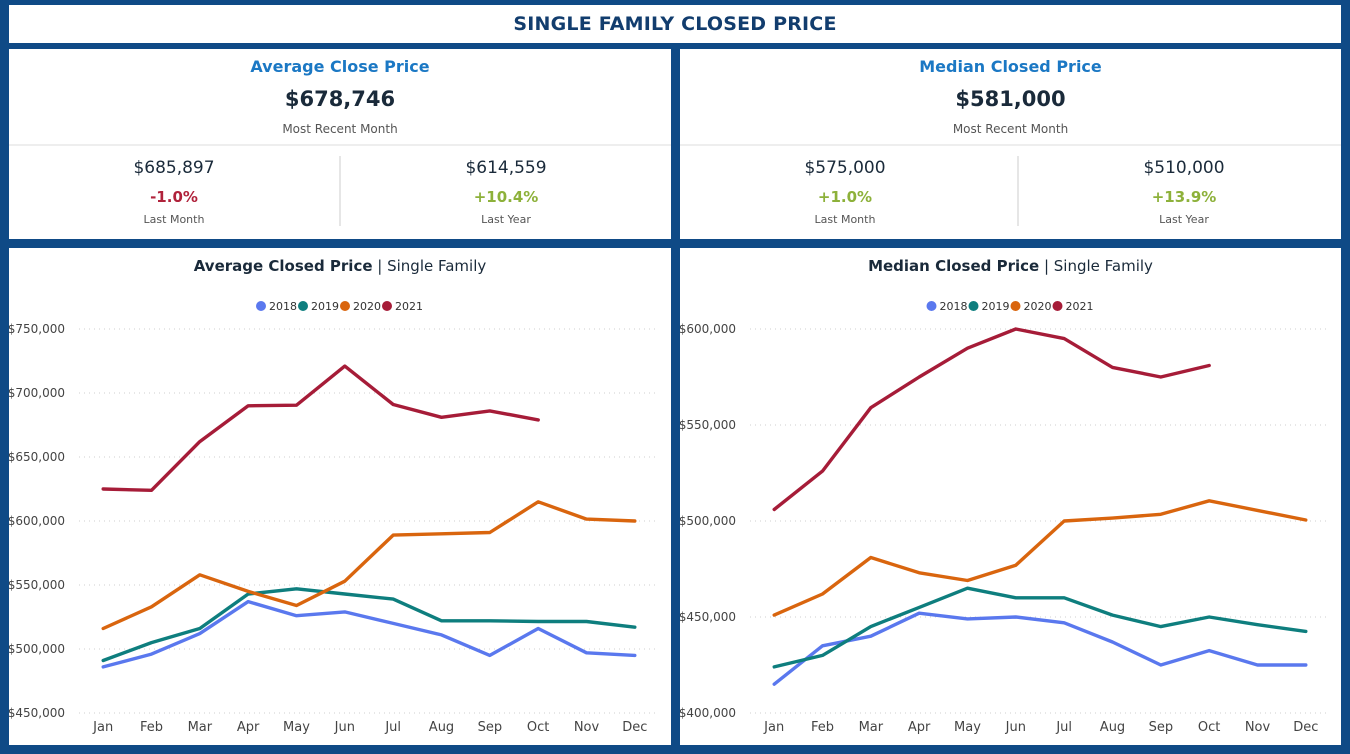  I want to click on last-month-change: -1.0%, so click(174, 197).